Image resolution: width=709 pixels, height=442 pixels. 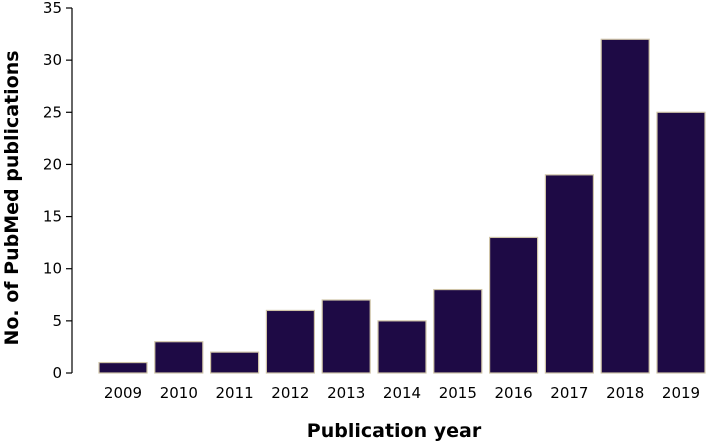 I want to click on x-tick-label: 2016, so click(x=514, y=393).